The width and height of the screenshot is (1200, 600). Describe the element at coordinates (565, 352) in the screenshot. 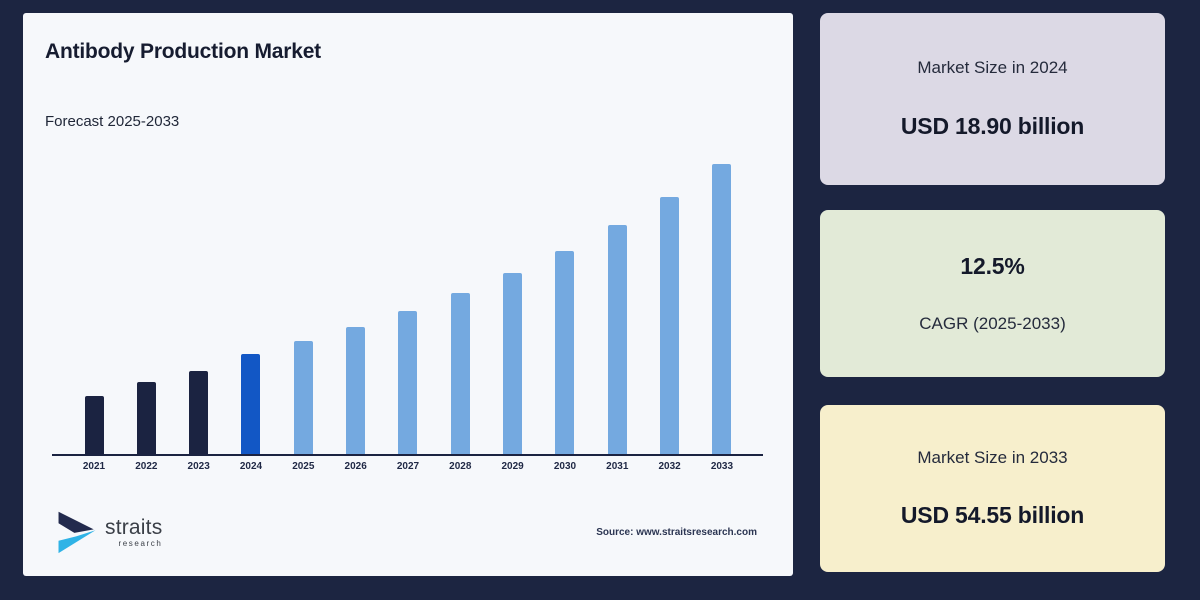

I see `bar-2030` at that location.